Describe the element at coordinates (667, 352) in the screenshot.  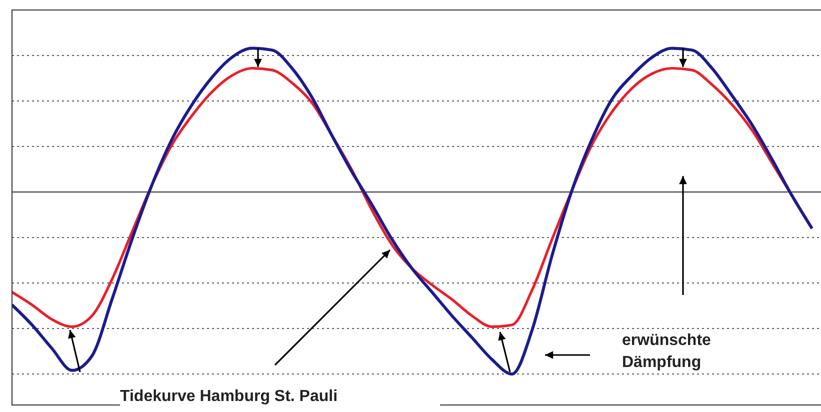
I see `annotation: erwünschte Dämpfung` at that location.